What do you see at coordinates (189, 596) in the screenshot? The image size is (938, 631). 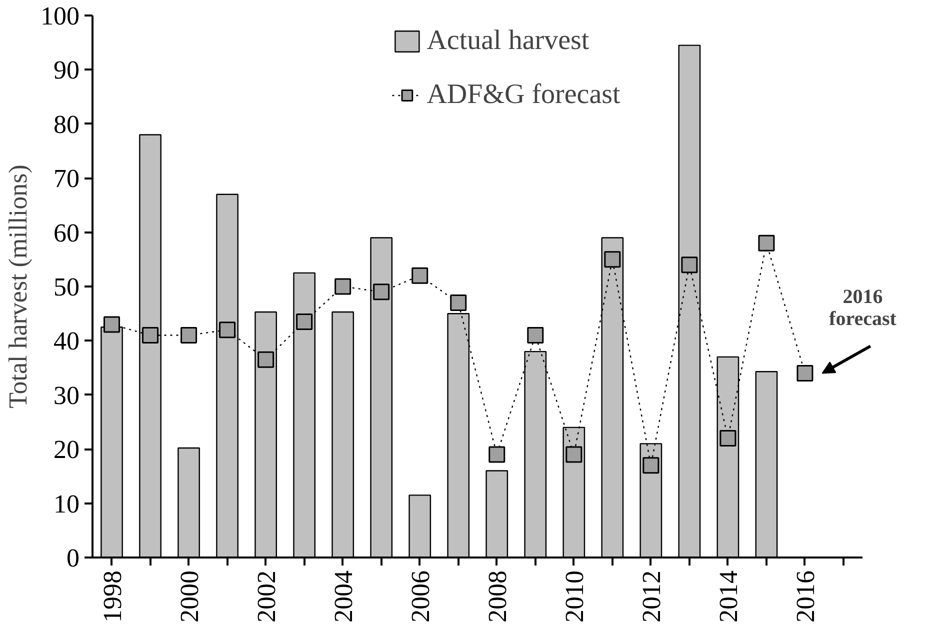 I see `x-tick-label: 2000` at bounding box center [189, 596].